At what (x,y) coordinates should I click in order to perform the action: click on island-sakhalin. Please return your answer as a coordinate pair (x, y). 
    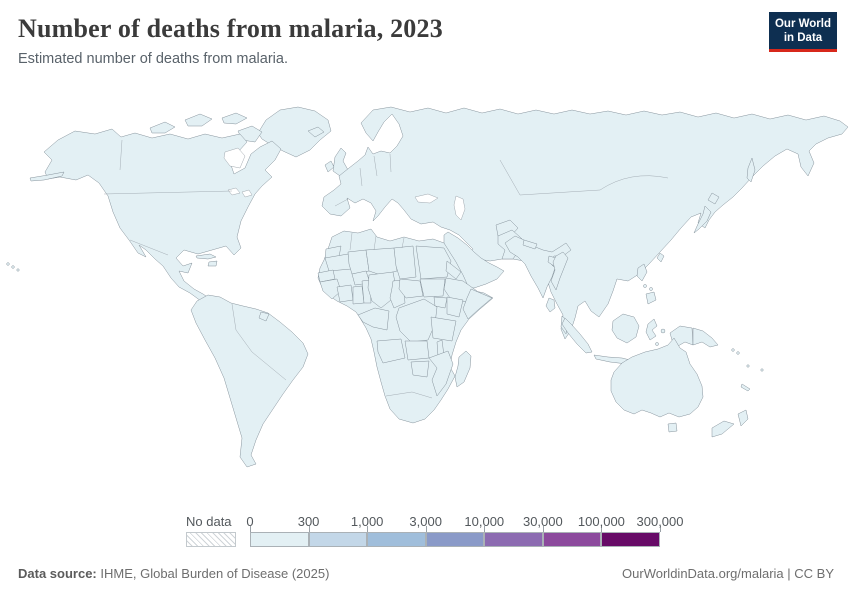
    Looking at the image, I should click on (751, 170).